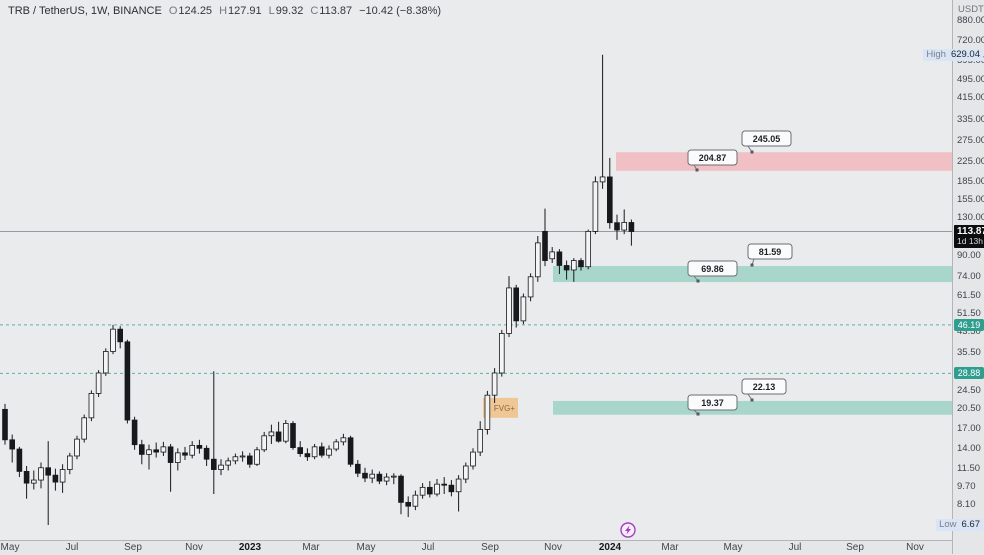  Describe the element at coordinates (85, 11) in the screenshot. I see `symbol-title: TRB / TetherUS, 1W, BINANCE` at that location.